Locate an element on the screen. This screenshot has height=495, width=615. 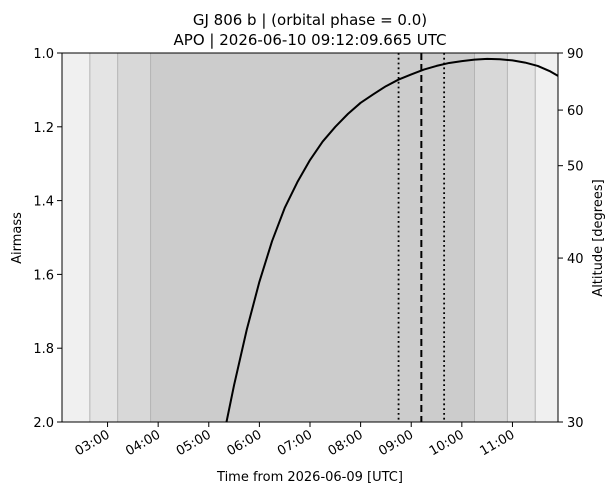
altitude-tick-label-2: 50 is located at coordinates (575, 167).